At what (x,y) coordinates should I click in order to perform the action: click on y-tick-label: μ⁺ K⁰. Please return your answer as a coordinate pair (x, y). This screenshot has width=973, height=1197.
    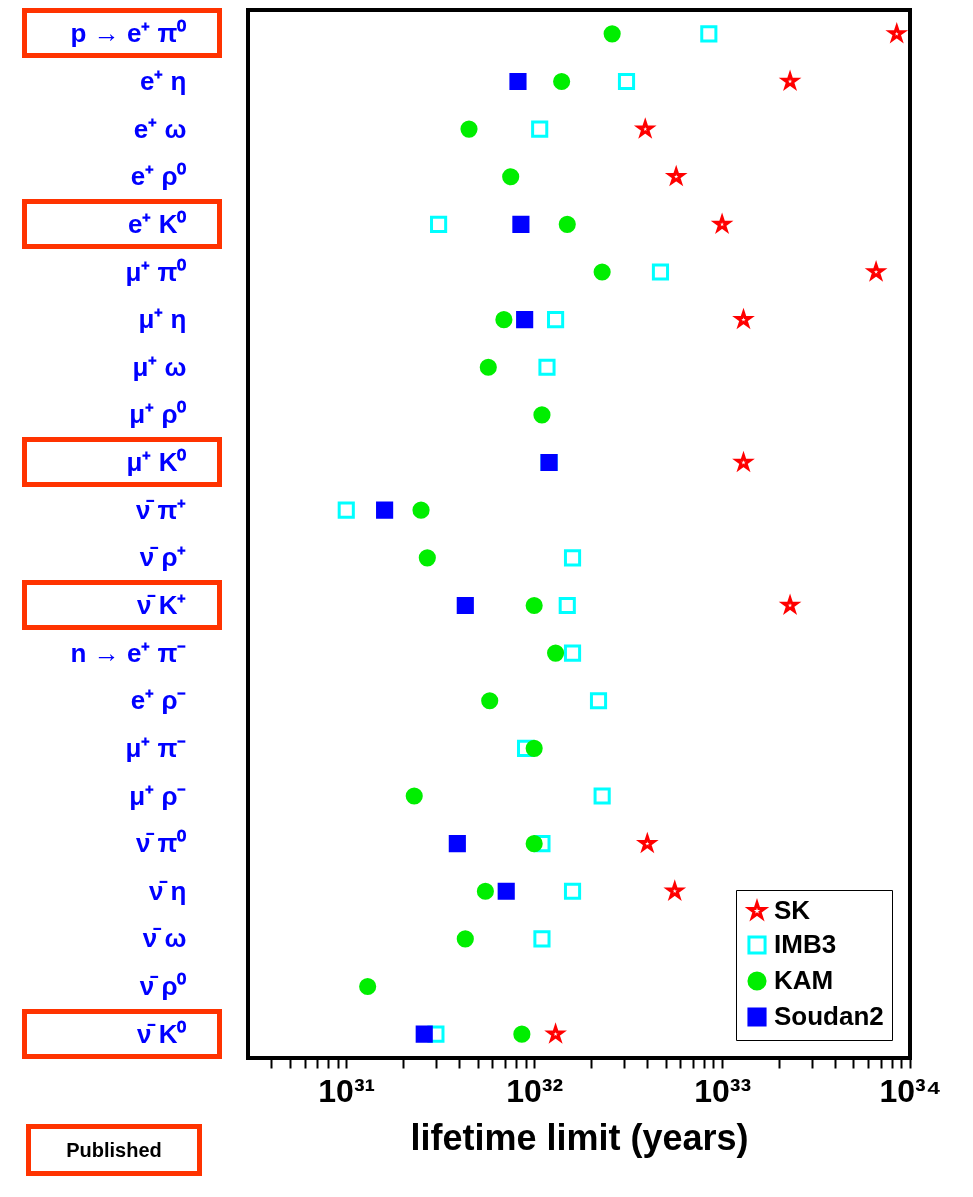
    Looking at the image, I should click on (157, 462).